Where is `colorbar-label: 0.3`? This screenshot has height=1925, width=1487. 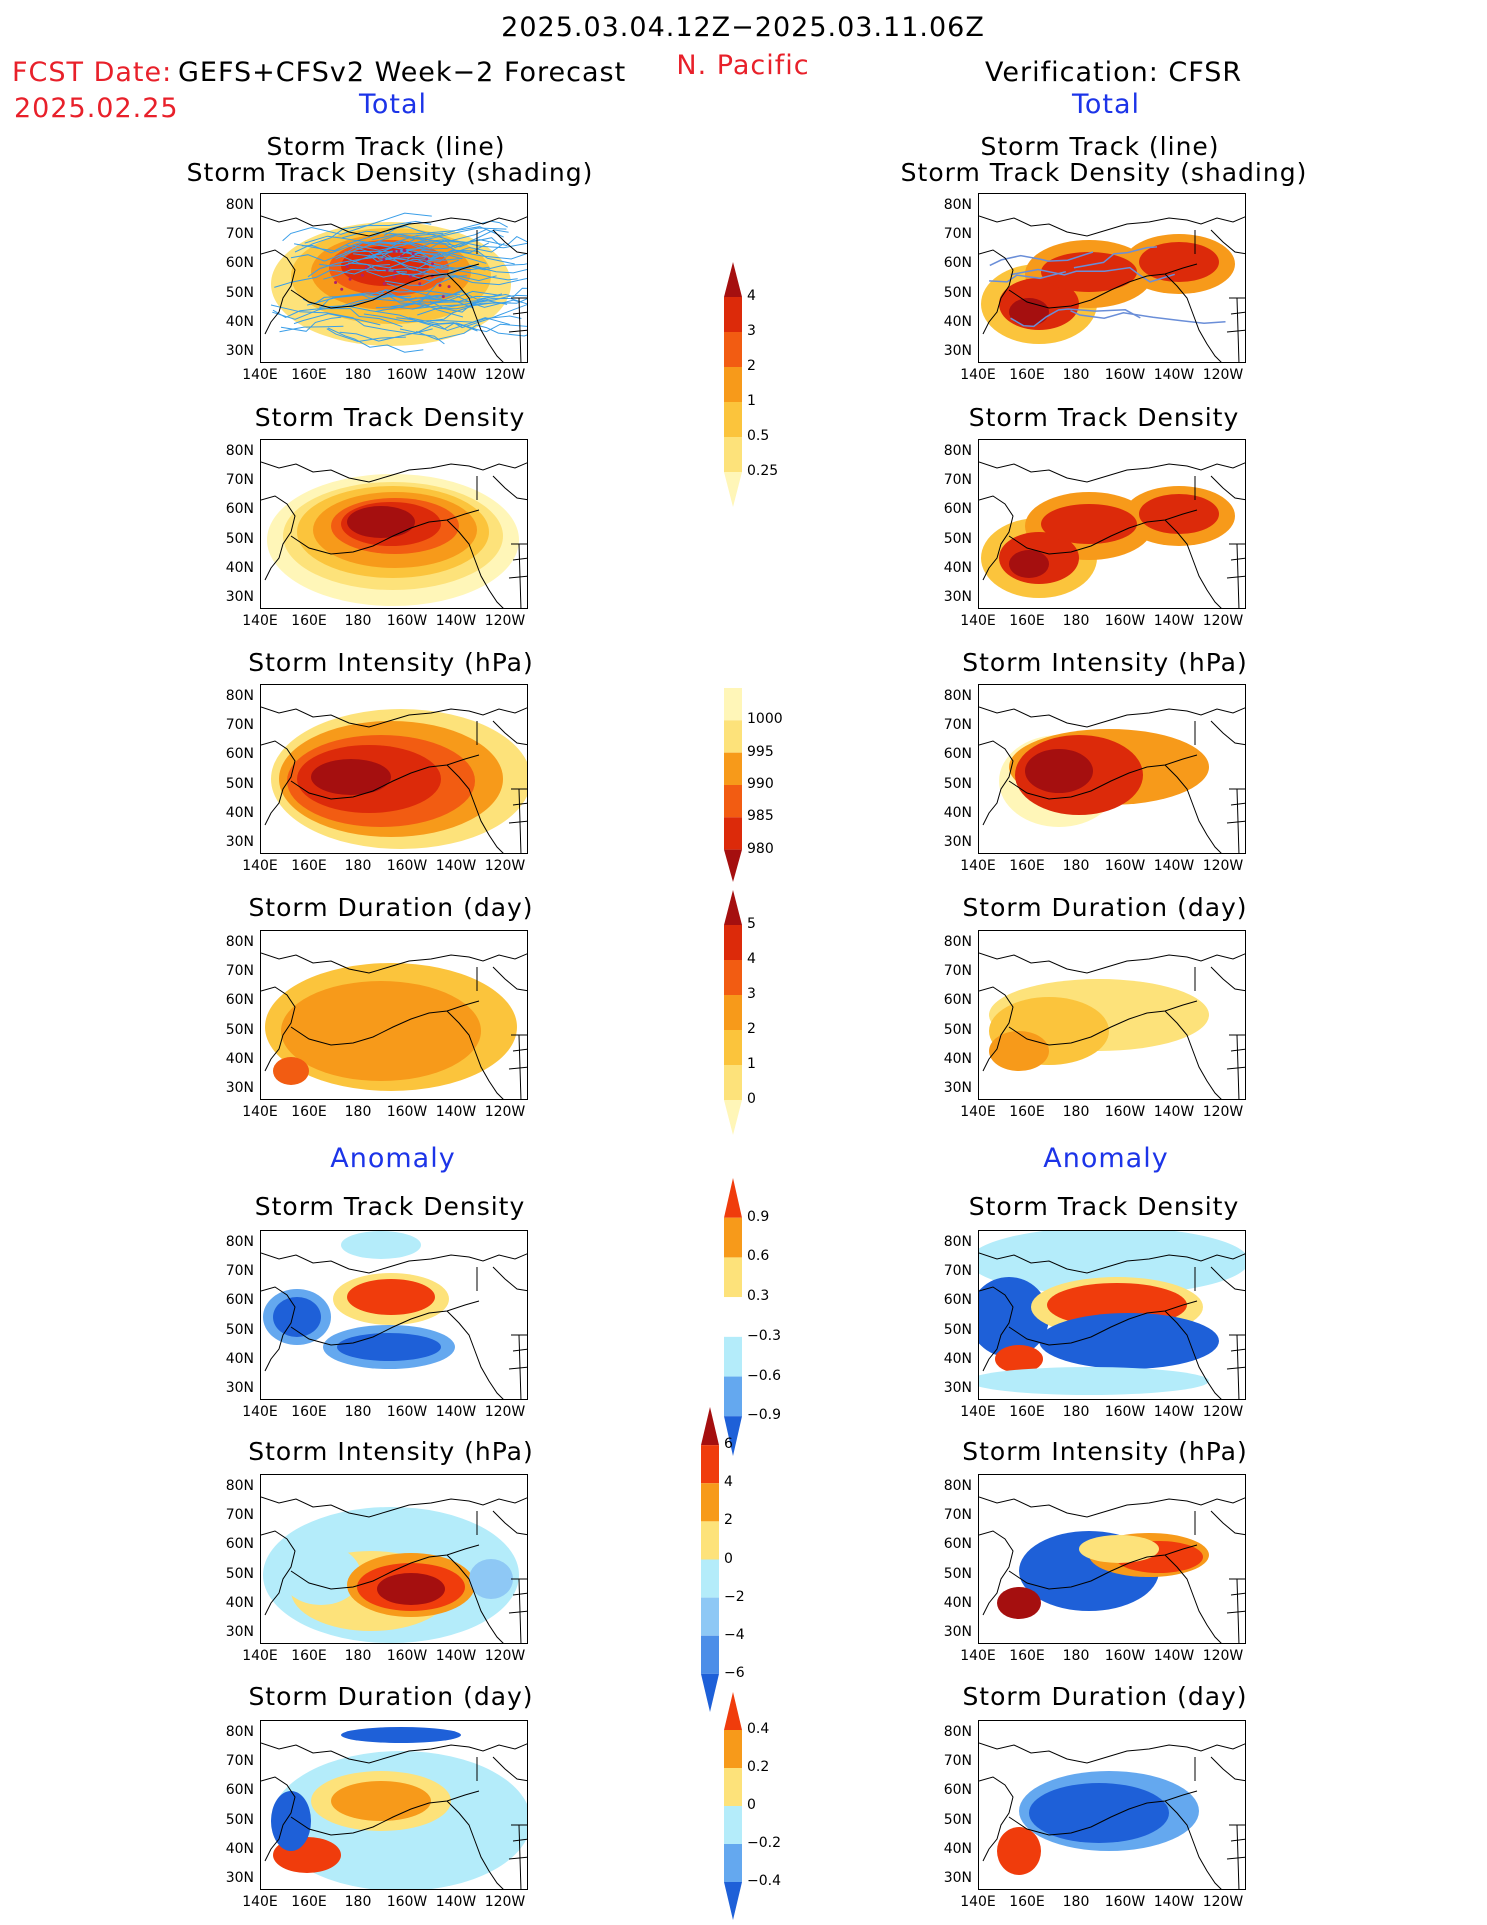 colorbar-label: 0.3 is located at coordinates (758, 1296).